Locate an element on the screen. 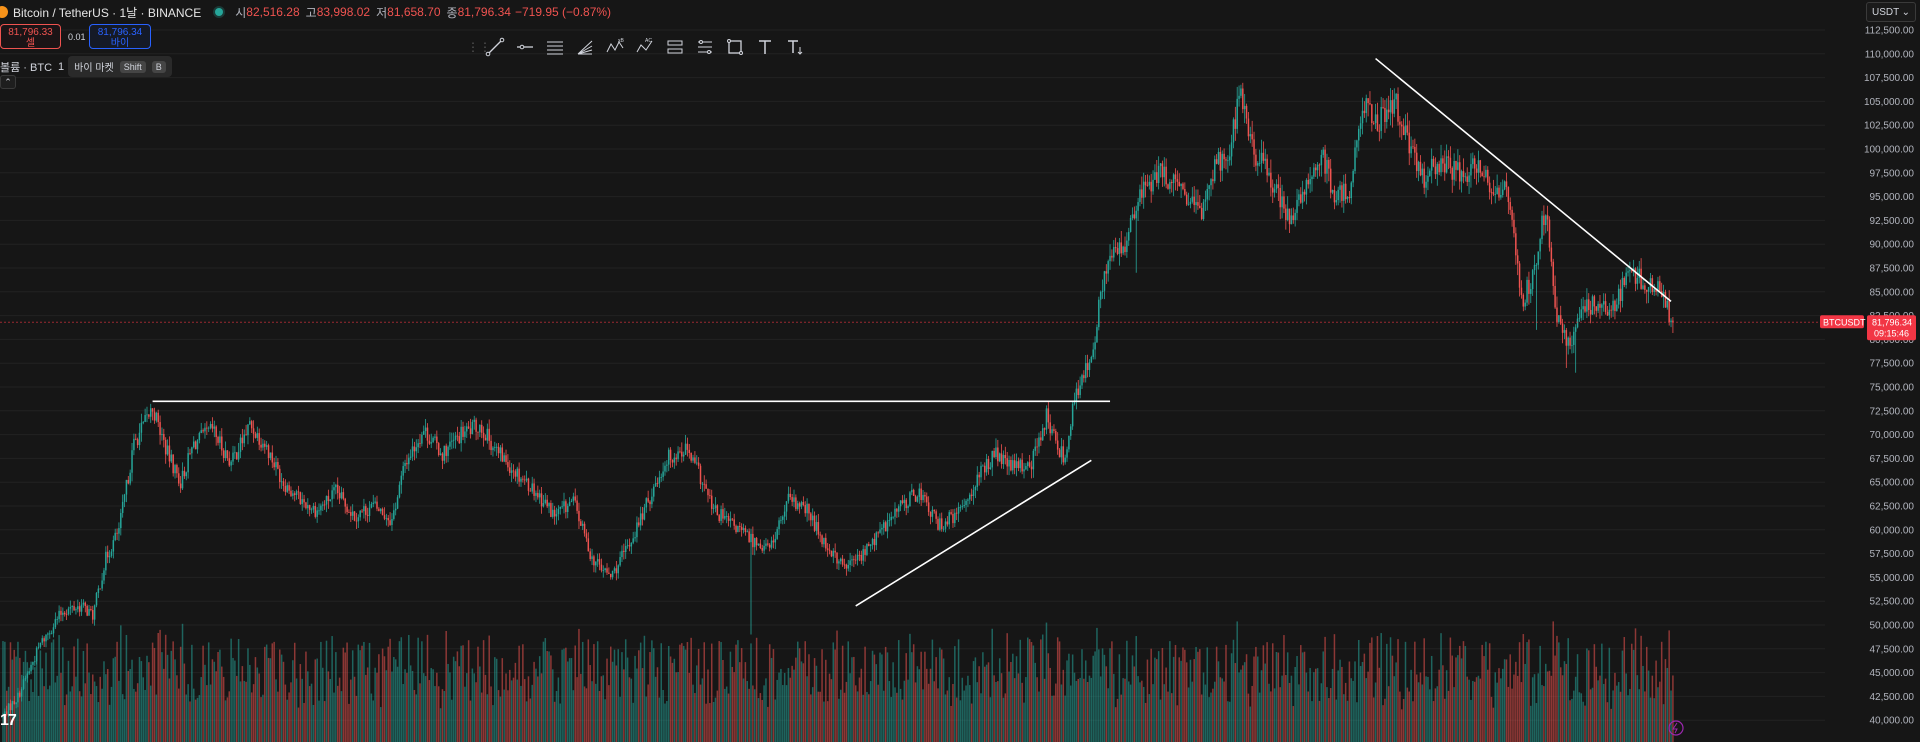 This screenshot has width=1920, height=742. sell-button: 81,796.33 셀 is located at coordinates (30, 36).